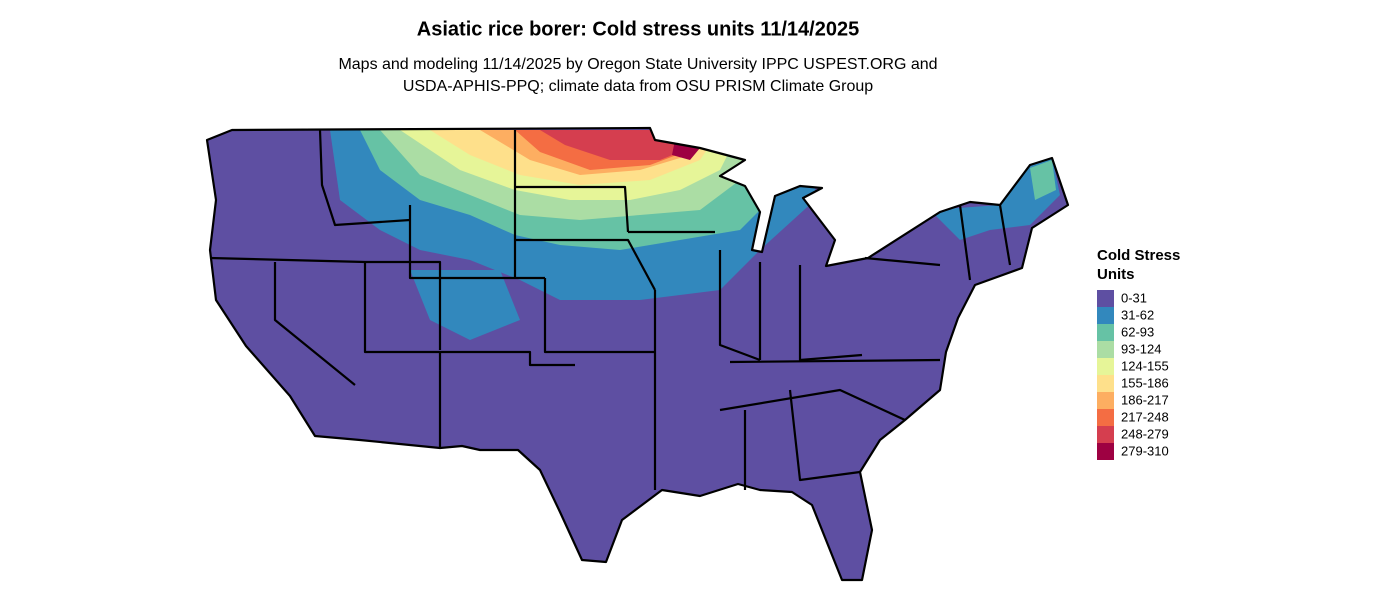  What do you see at coordinates (1137, 314) in the screenshot?
I see `legend-label: 31-62` at bounding box center [1137, 314].